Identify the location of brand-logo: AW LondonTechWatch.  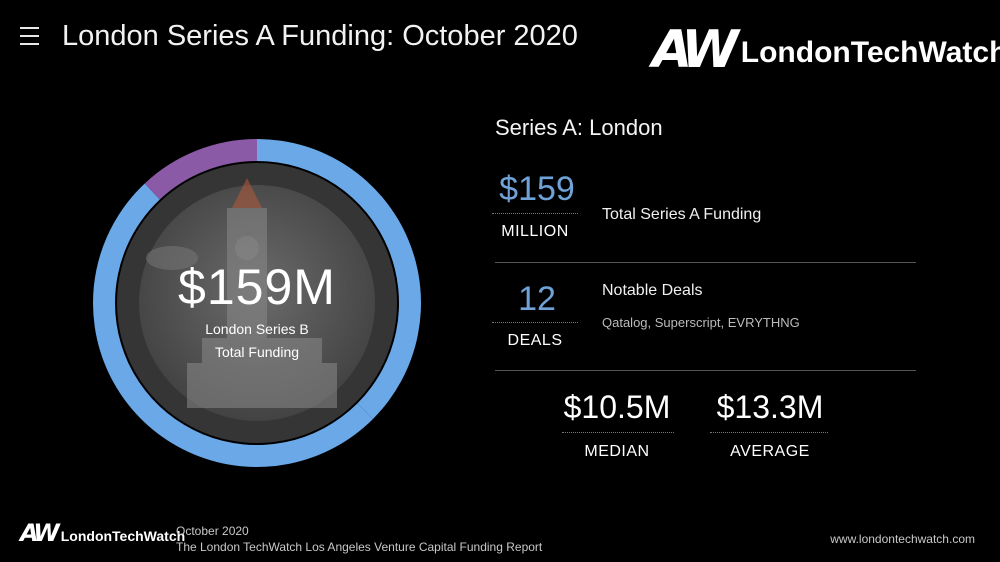
(826, 50).